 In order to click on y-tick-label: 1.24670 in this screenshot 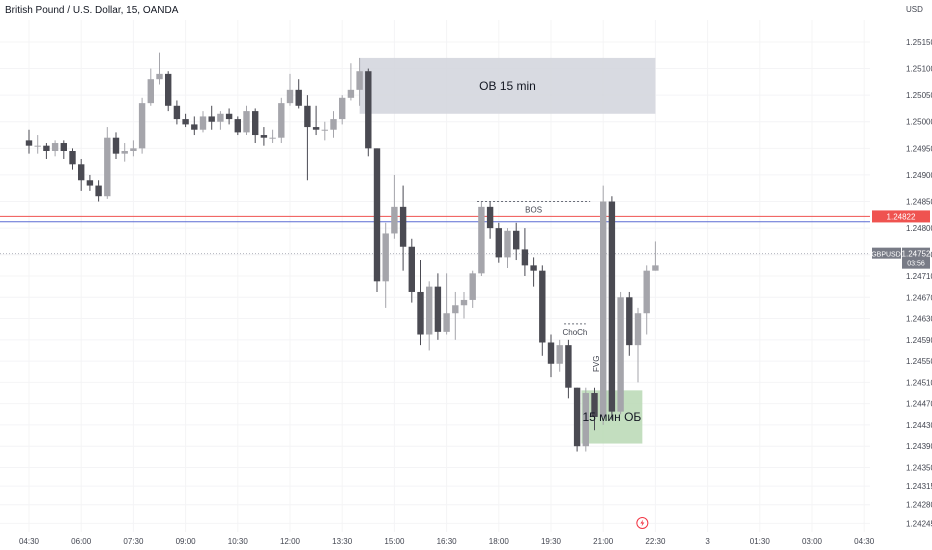, I will do `click(919, 297)`.